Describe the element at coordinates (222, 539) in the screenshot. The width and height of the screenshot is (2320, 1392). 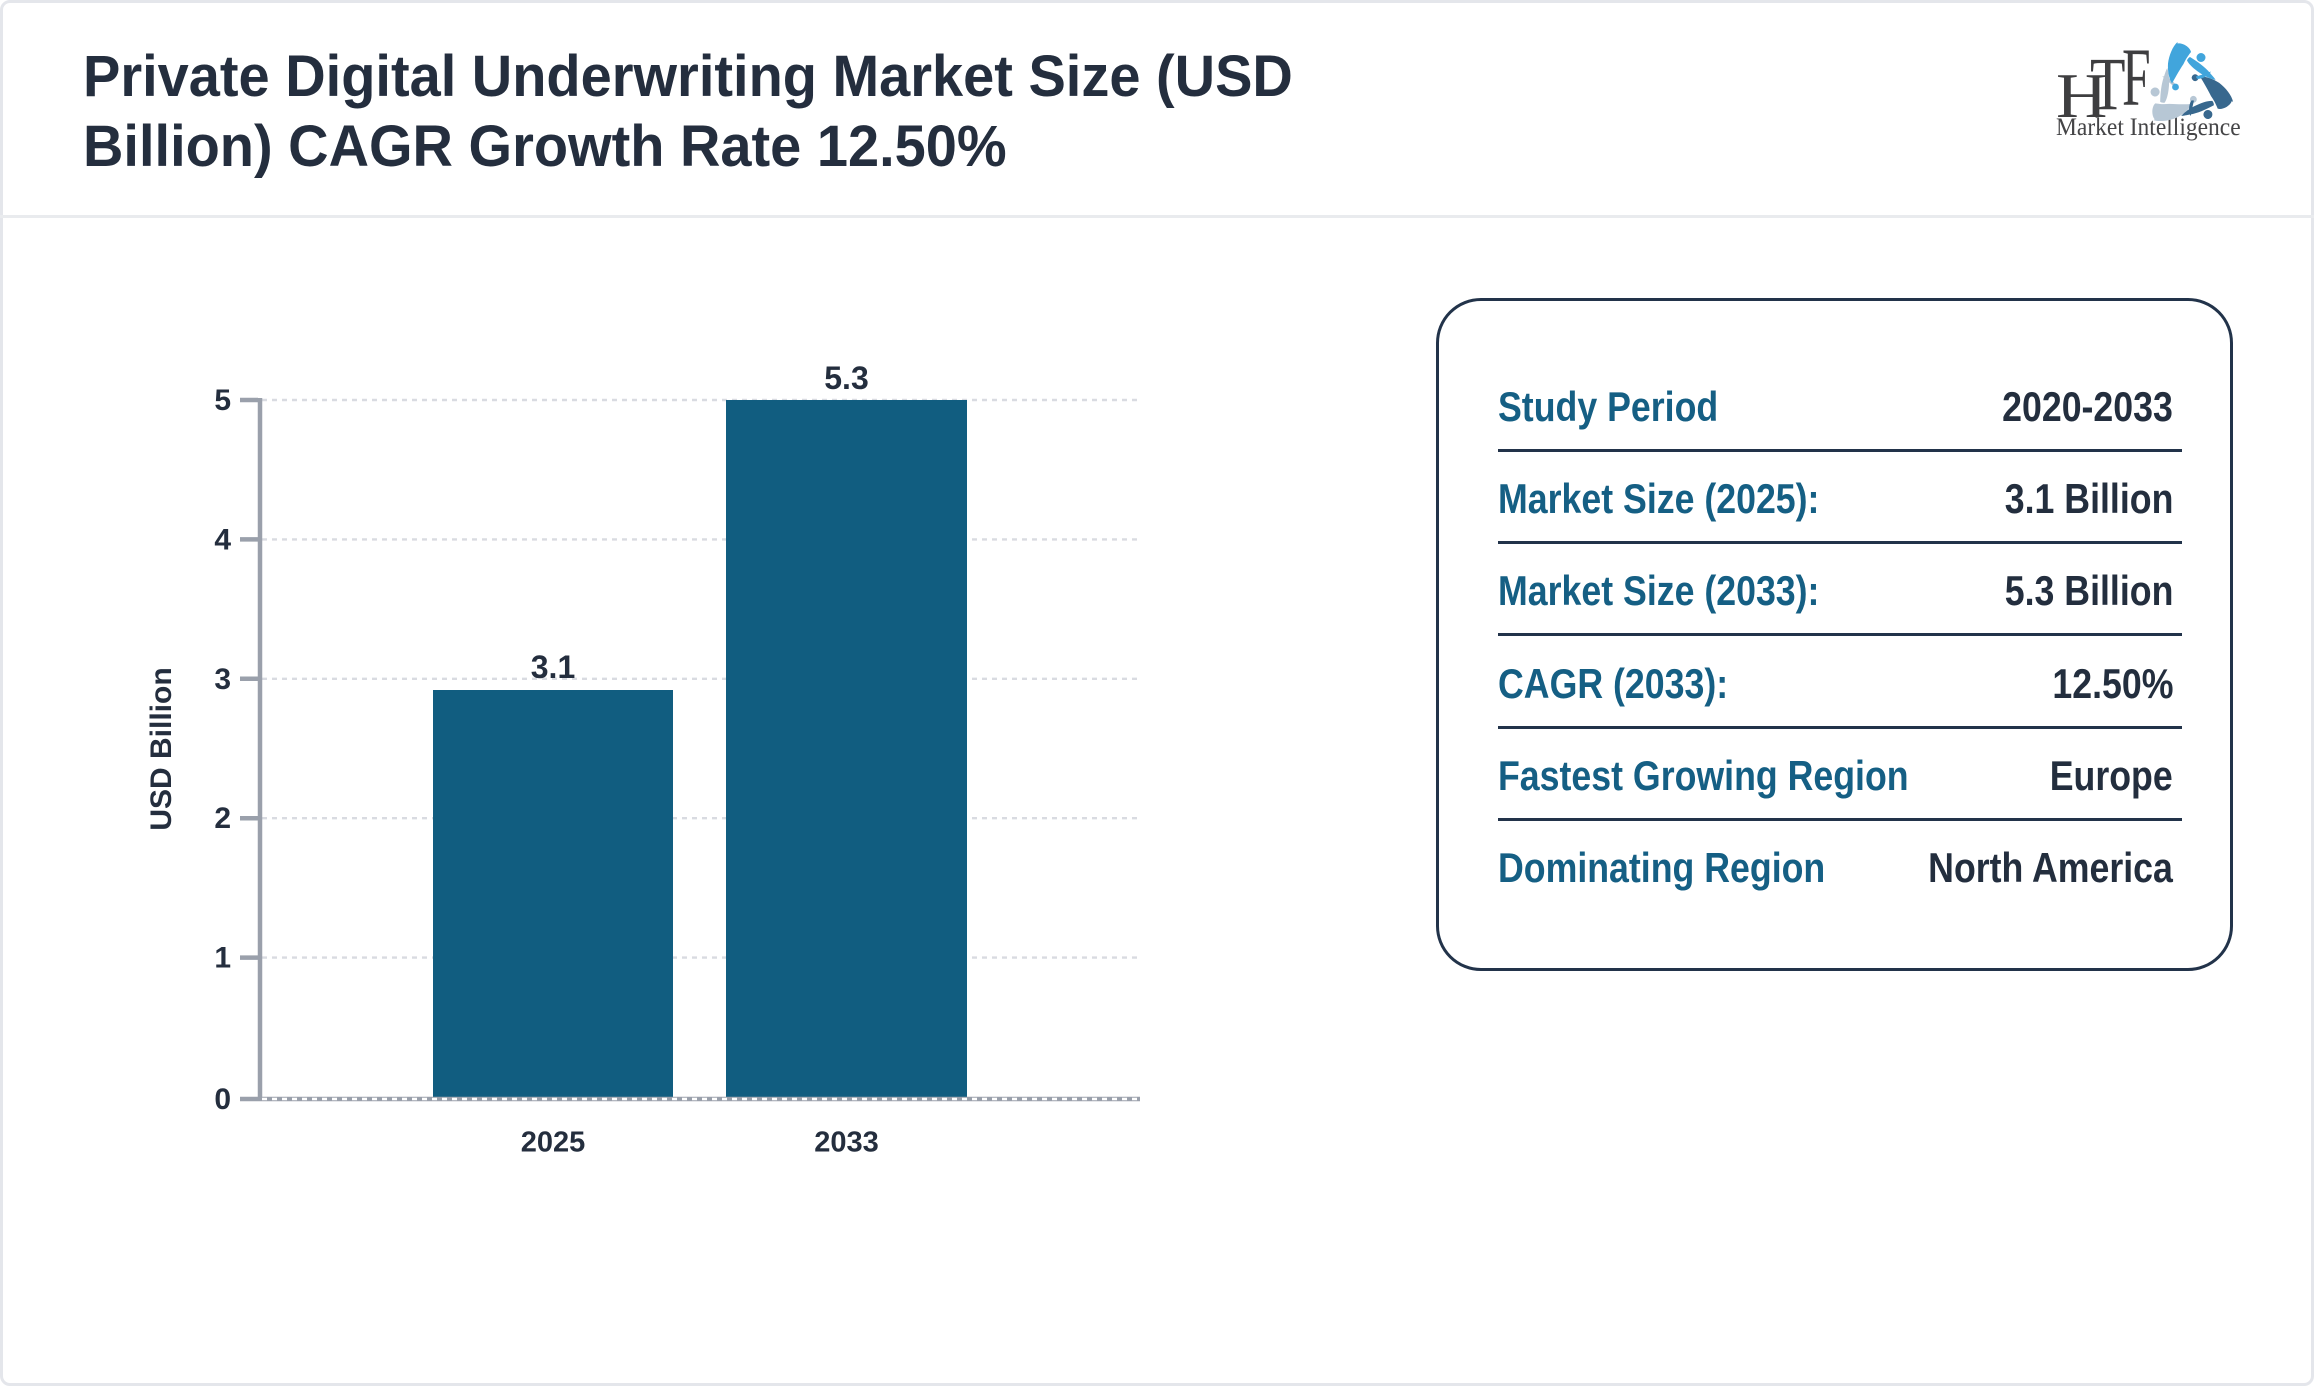
I see `svg-text: 4` at that location.